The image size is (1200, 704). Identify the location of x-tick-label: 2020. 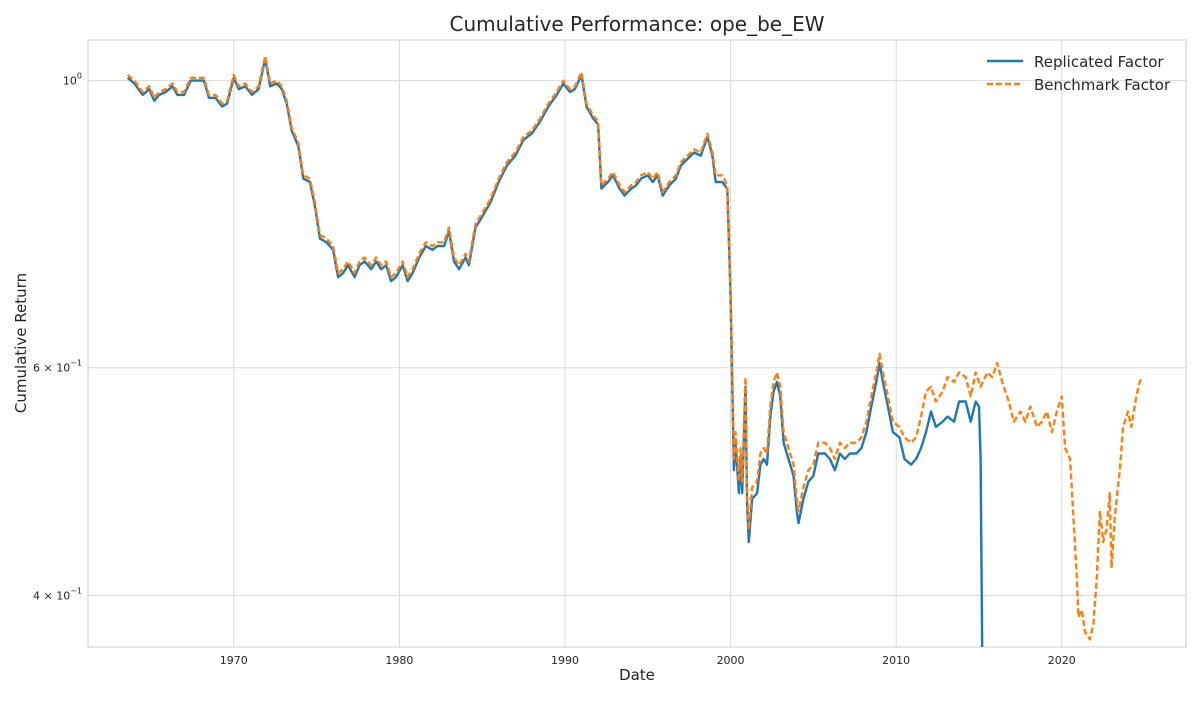
(1062, 660).